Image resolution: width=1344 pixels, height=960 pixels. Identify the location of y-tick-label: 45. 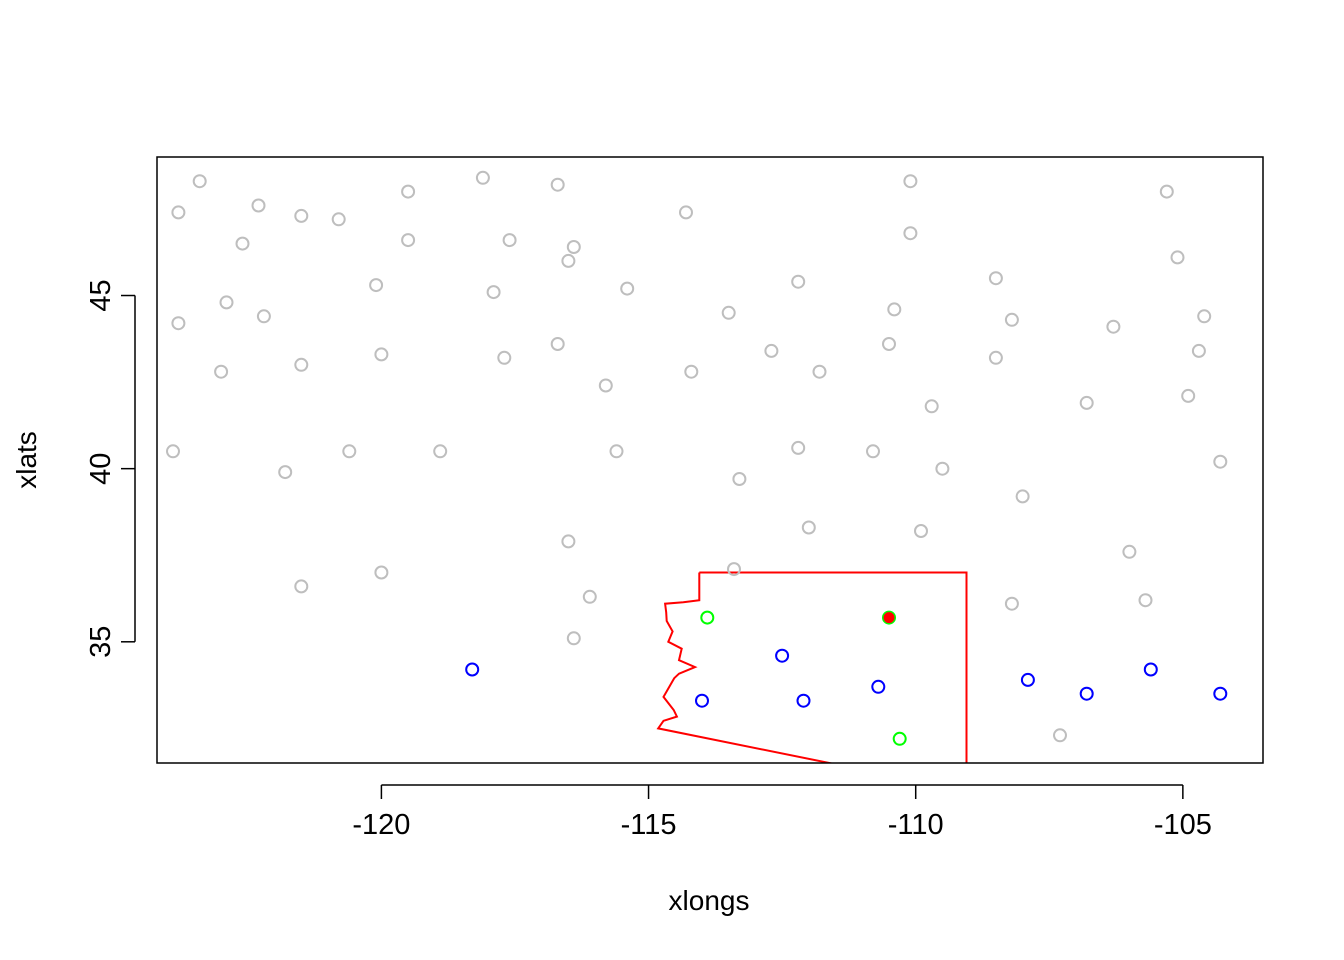
(101, 295).